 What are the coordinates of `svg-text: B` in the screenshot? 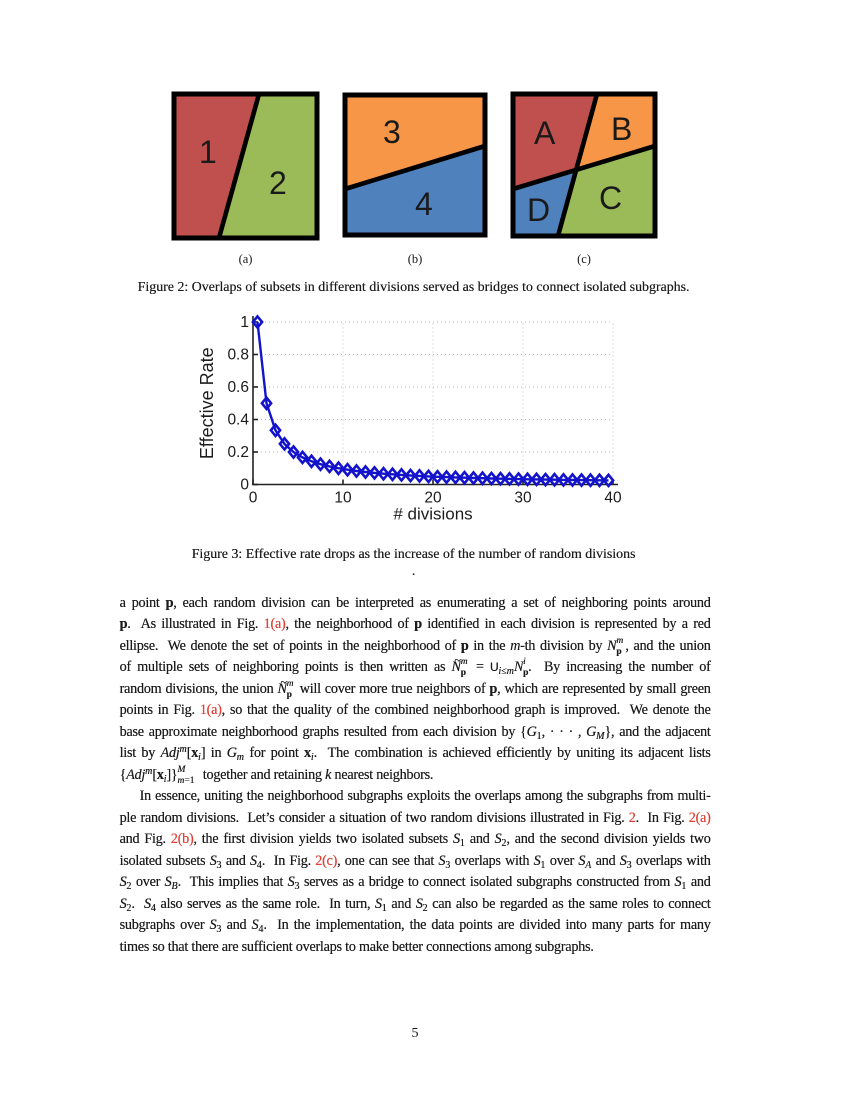 It's located at (621, 129).